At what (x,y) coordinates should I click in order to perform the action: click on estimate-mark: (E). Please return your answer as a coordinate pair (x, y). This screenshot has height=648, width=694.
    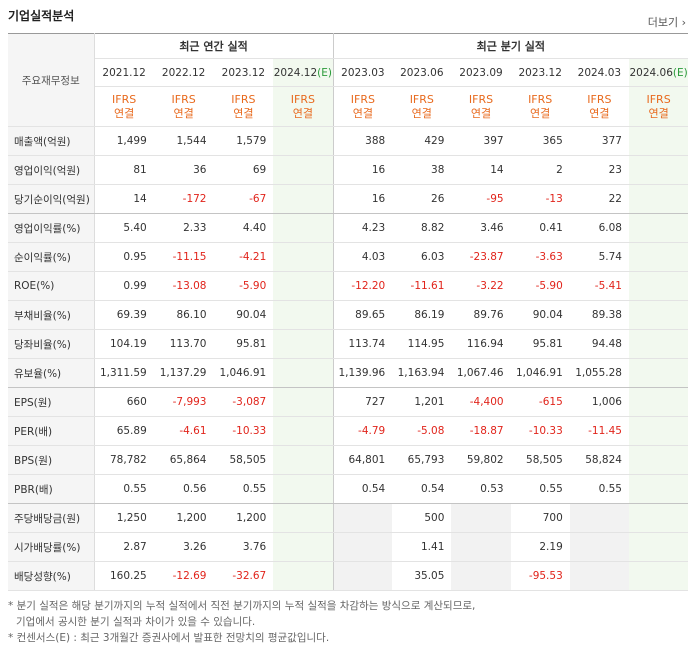
    Looking at the image, I should click on (324, 72).